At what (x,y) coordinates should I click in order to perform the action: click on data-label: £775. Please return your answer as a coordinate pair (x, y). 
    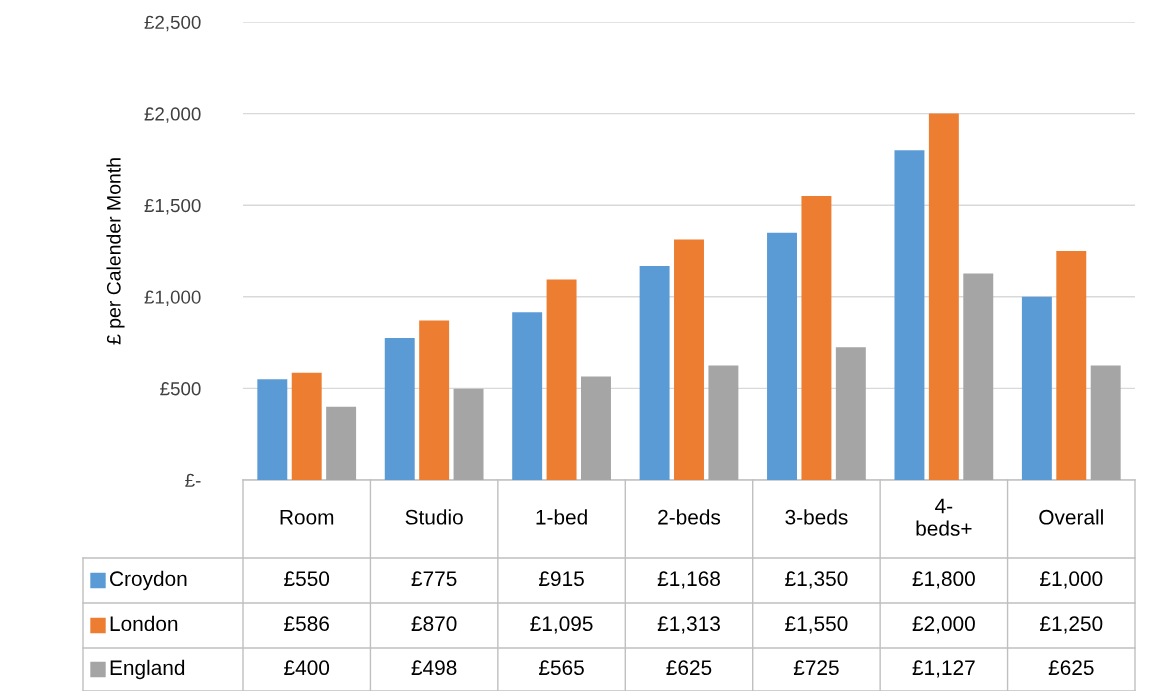
    Looking at the image, I should click on (434, 579).